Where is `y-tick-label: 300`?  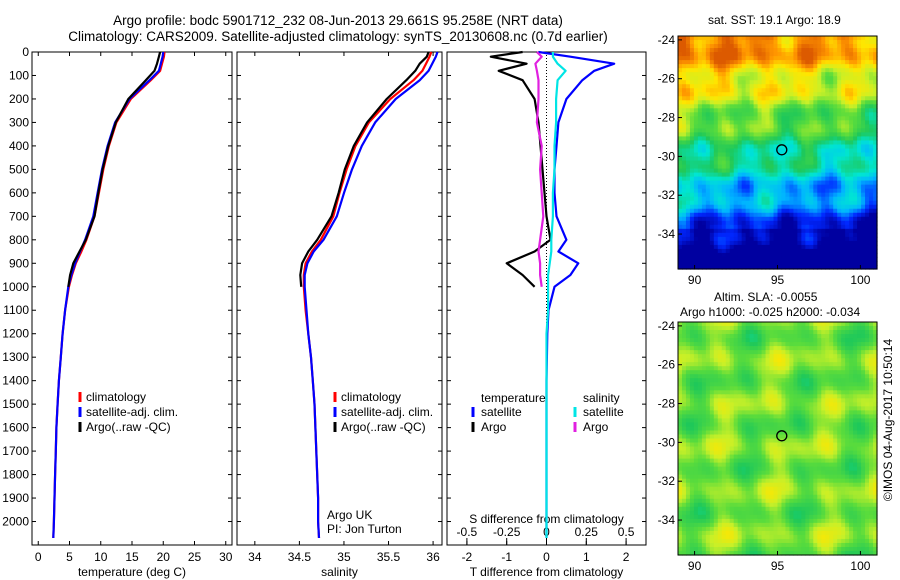
y-tick-label: 300 is located at coordinates (19, 122).